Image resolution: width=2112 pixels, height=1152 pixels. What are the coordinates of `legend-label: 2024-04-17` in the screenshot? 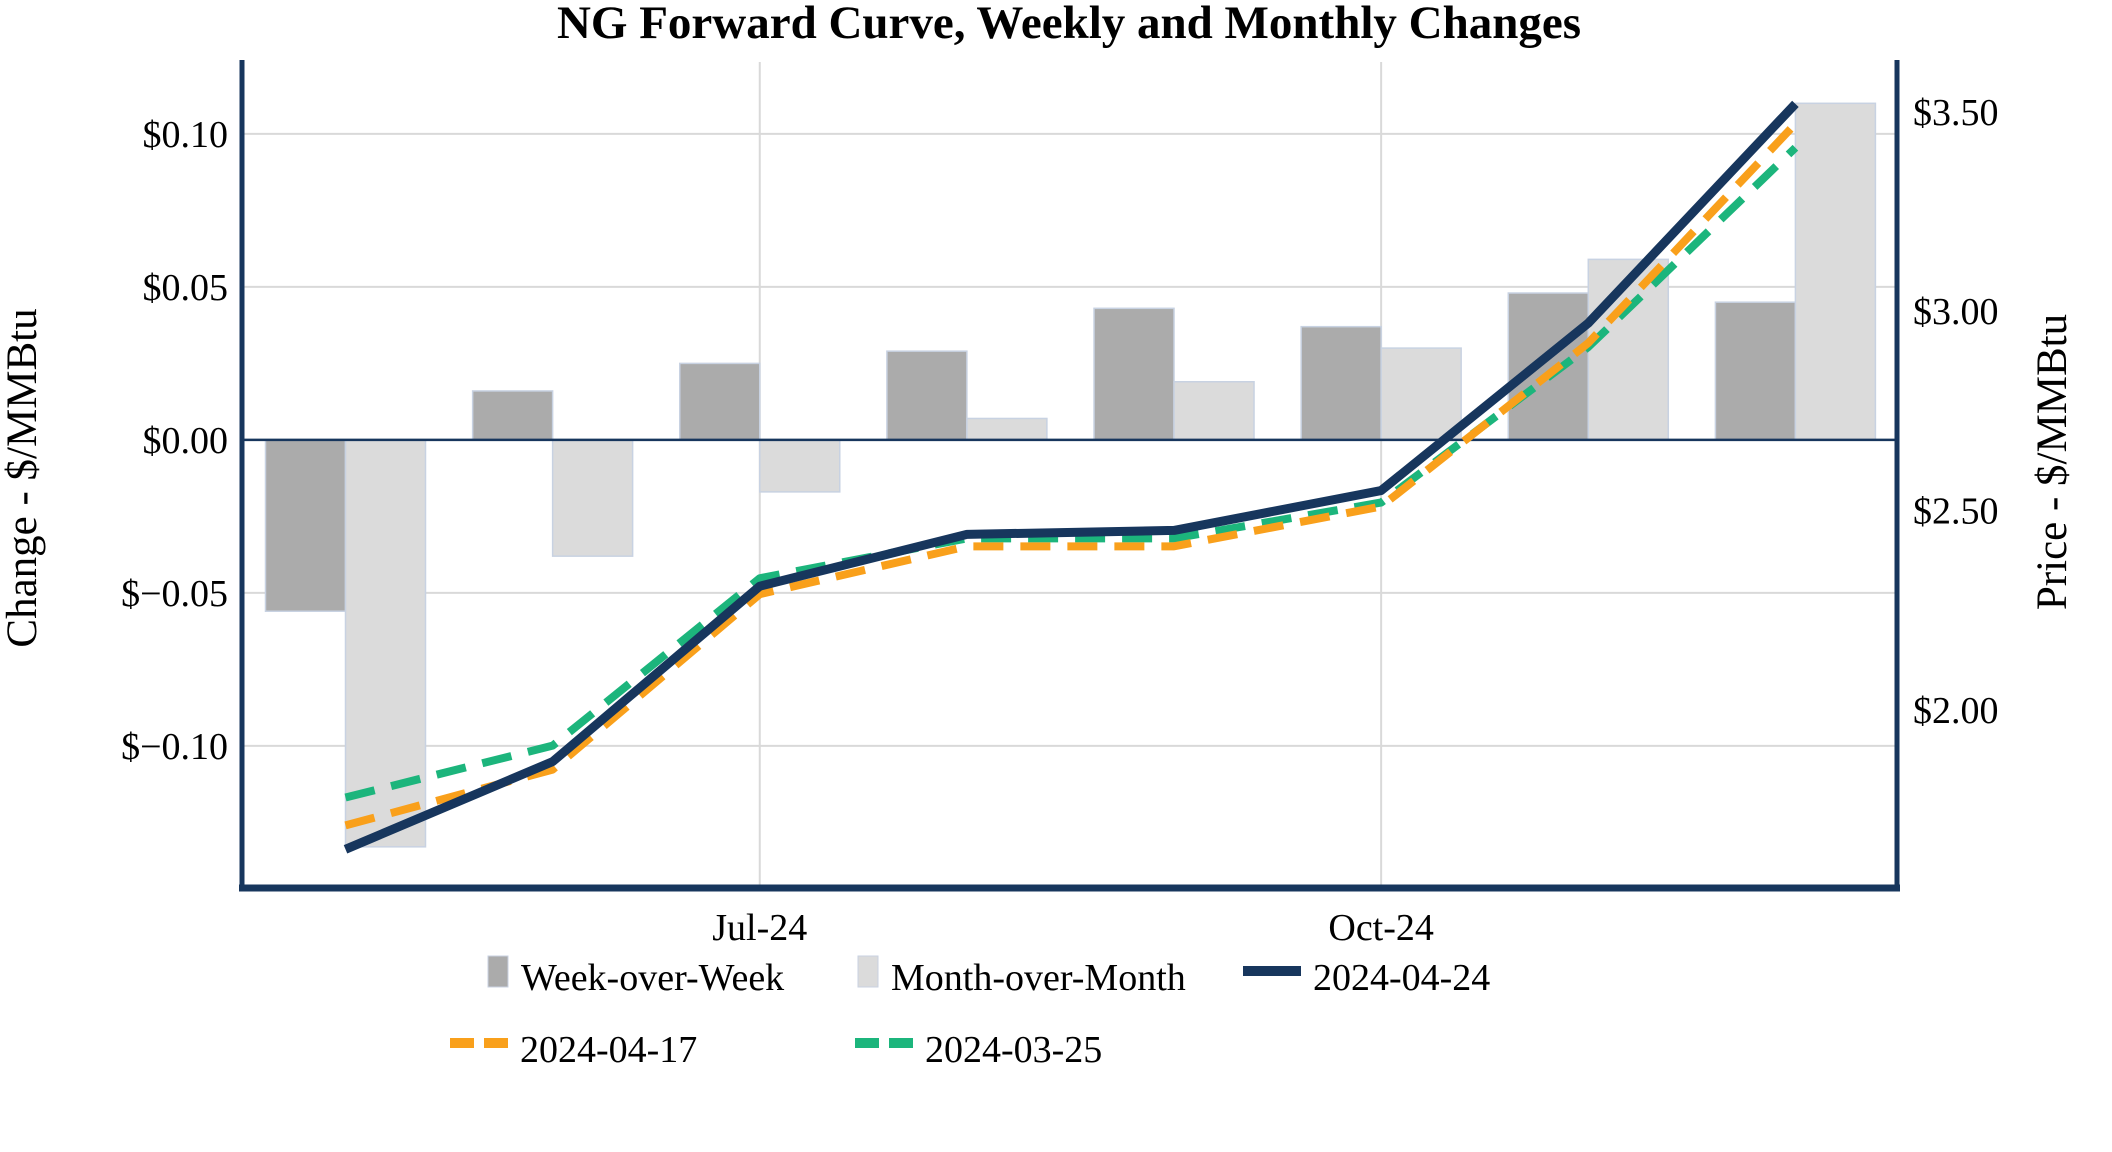 It's located at (608, 1050).